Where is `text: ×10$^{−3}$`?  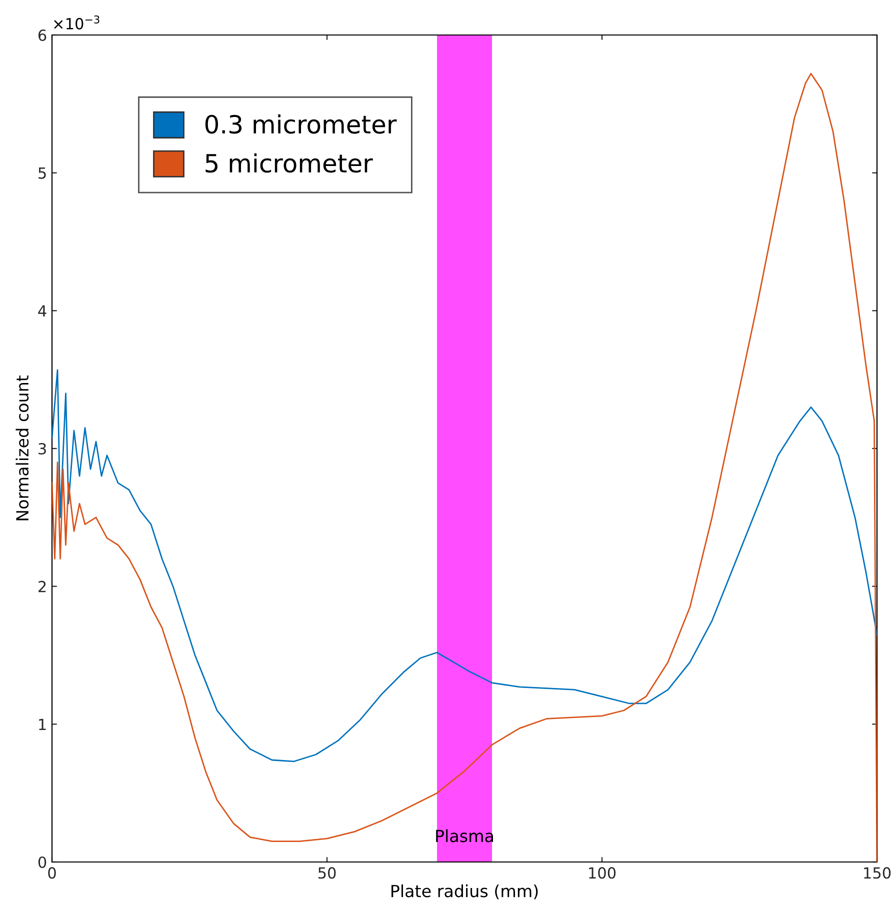 text: ×10$^{−3}$ is located at coordinates (77, 22).